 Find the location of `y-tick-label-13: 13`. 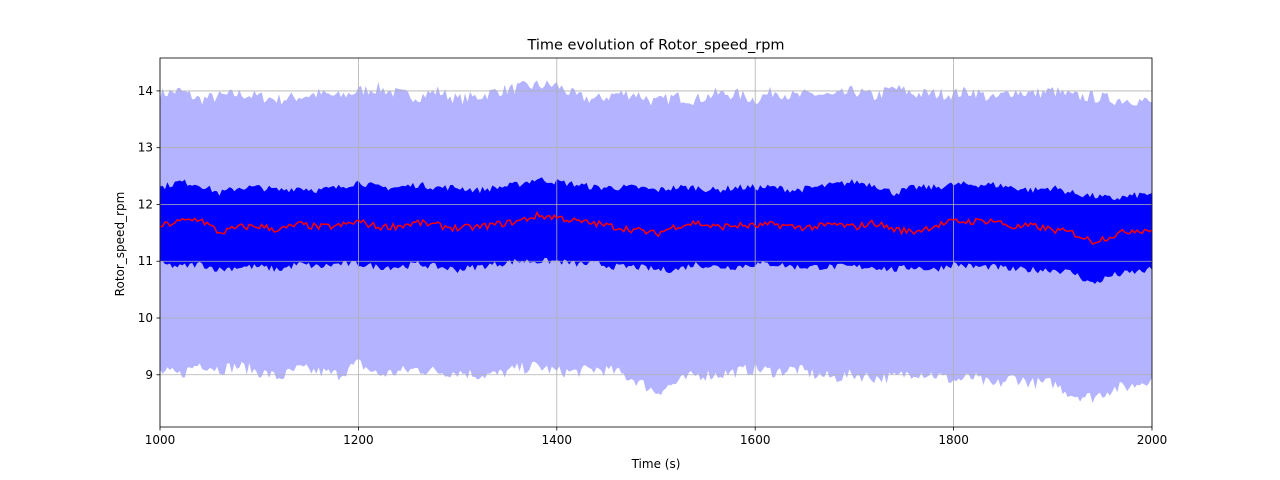

y-tick-label-13: 13 is located at coordinates (145, 148).